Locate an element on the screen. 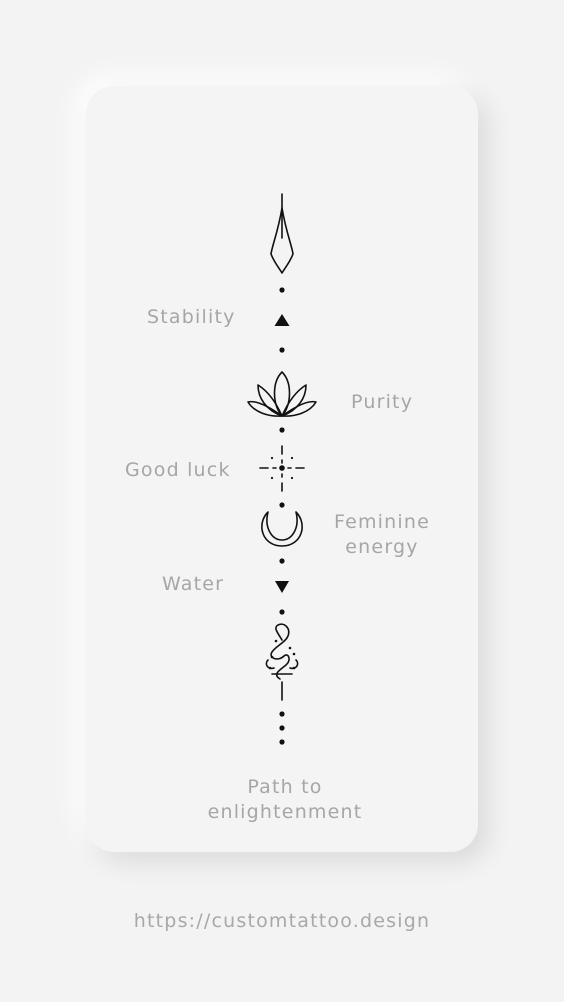  label-stability: Stability is located at coordinates (191, 317).